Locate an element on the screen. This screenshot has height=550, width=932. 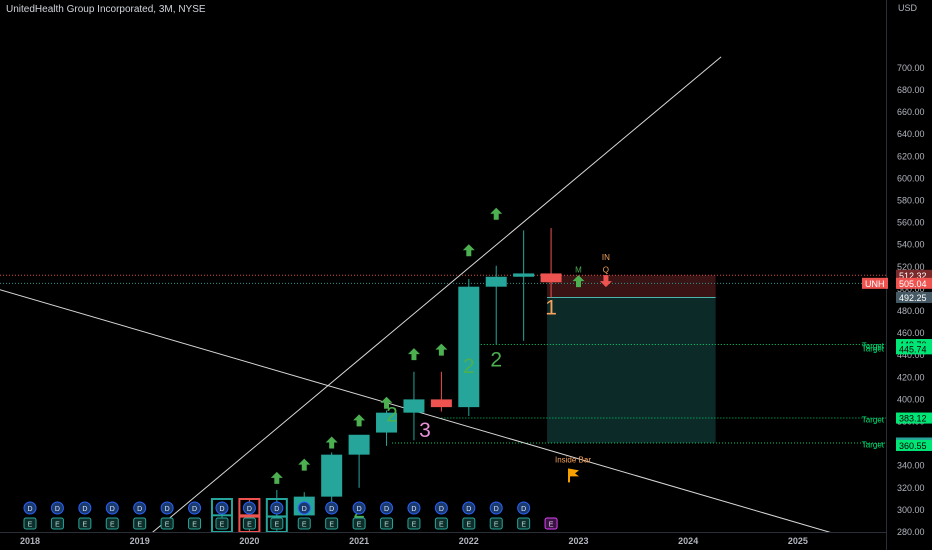
count-label-3: 2 is located at coordinates (469, 366).